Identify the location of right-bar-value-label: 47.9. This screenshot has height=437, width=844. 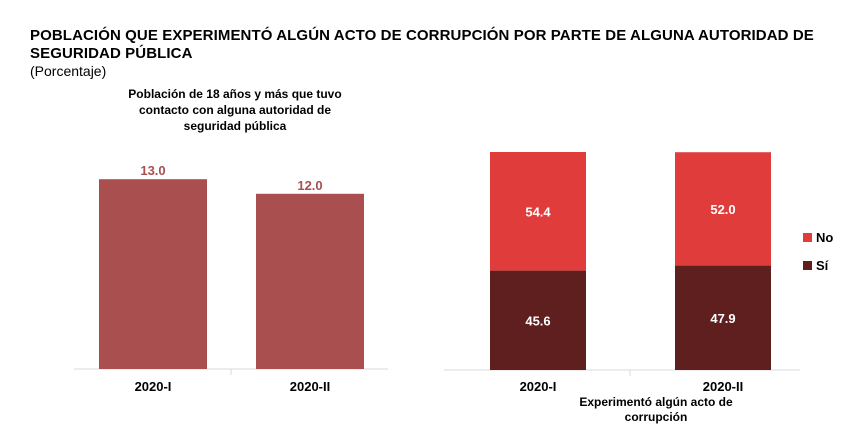
(722, 318).